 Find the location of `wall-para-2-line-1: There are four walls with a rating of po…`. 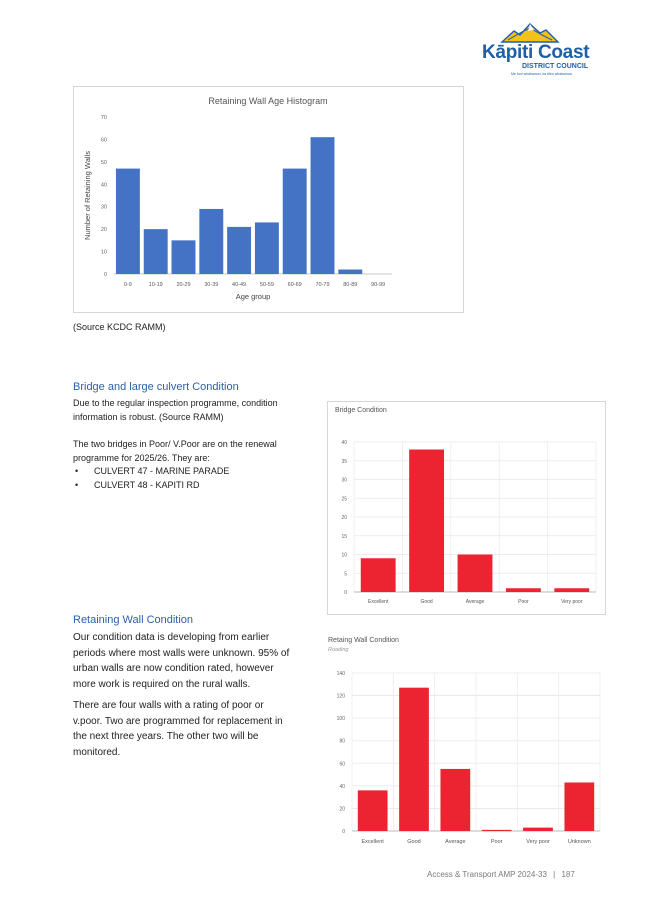

wall-para-2-line-1: There are four walls with a rating of po… is located at coordinates (168, 705).